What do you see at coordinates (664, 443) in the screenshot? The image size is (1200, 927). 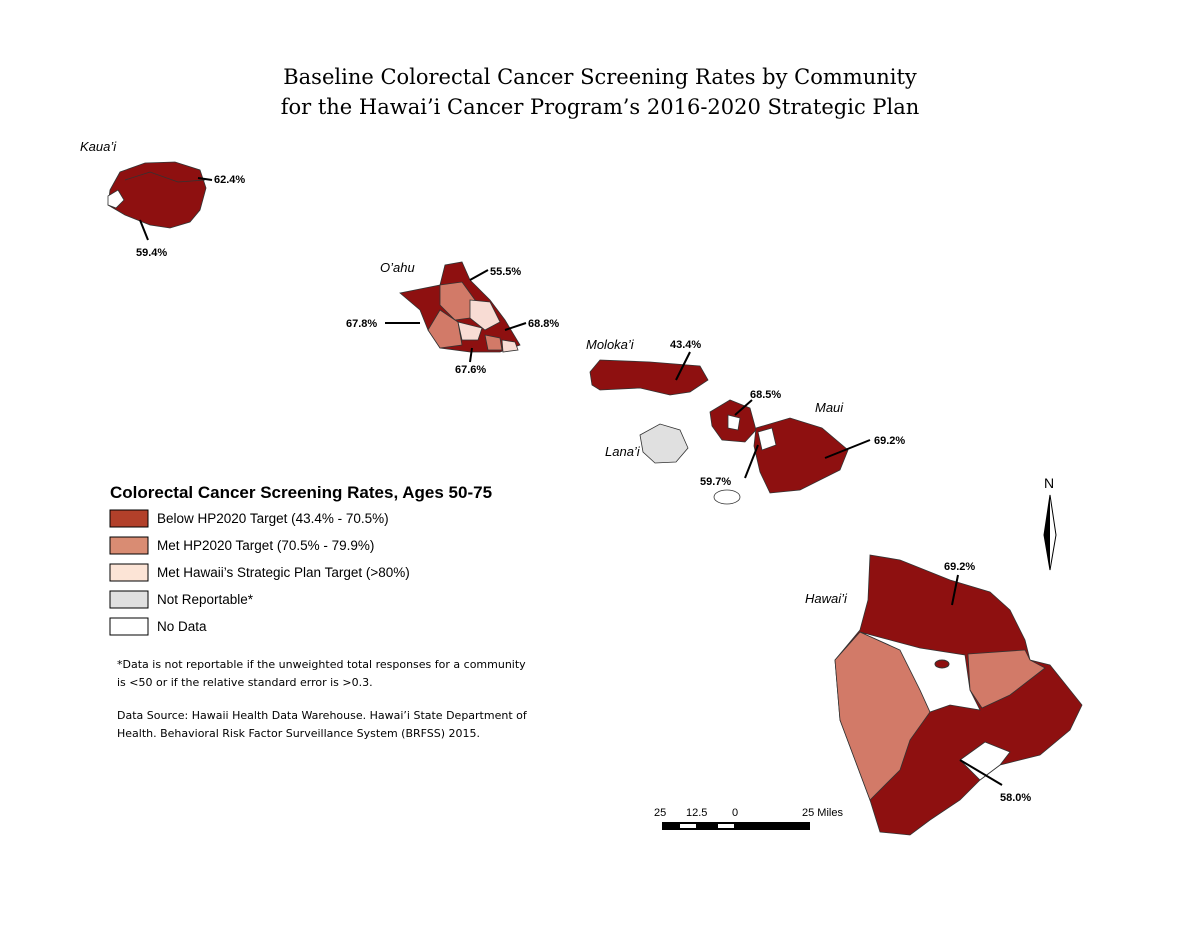 I see `lanai` at bounding box center [664, 443].